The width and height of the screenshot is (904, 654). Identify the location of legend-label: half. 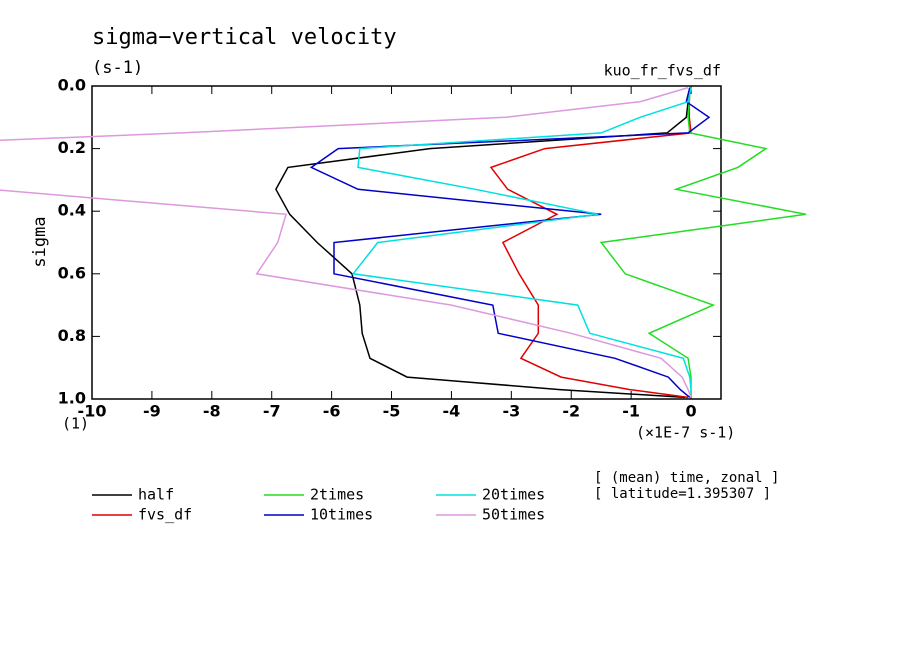
(156, 495).